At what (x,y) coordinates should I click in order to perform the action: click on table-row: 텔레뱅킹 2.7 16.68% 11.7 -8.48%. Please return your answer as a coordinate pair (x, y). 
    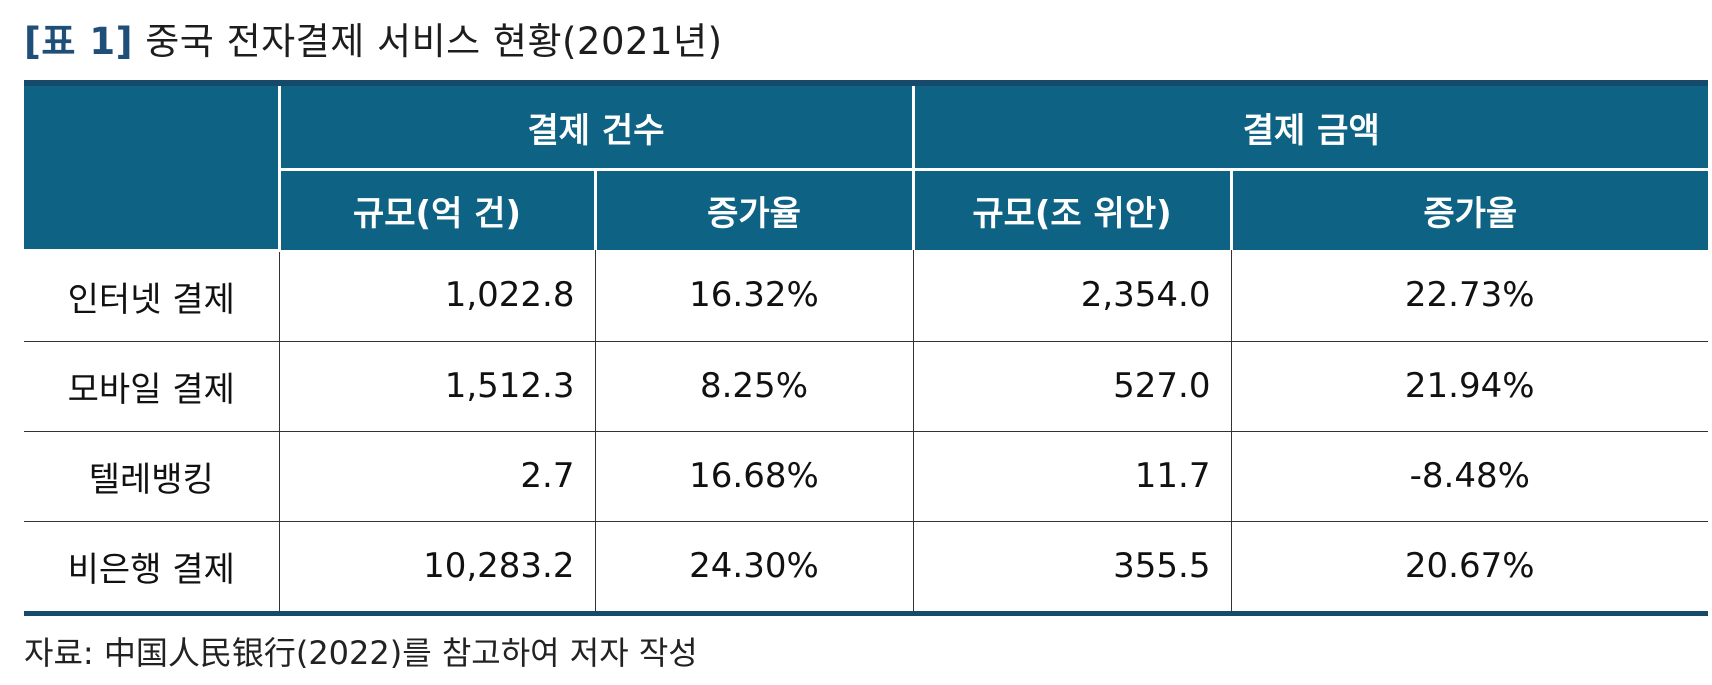
    Looking at the image, I should click on (866, 475).